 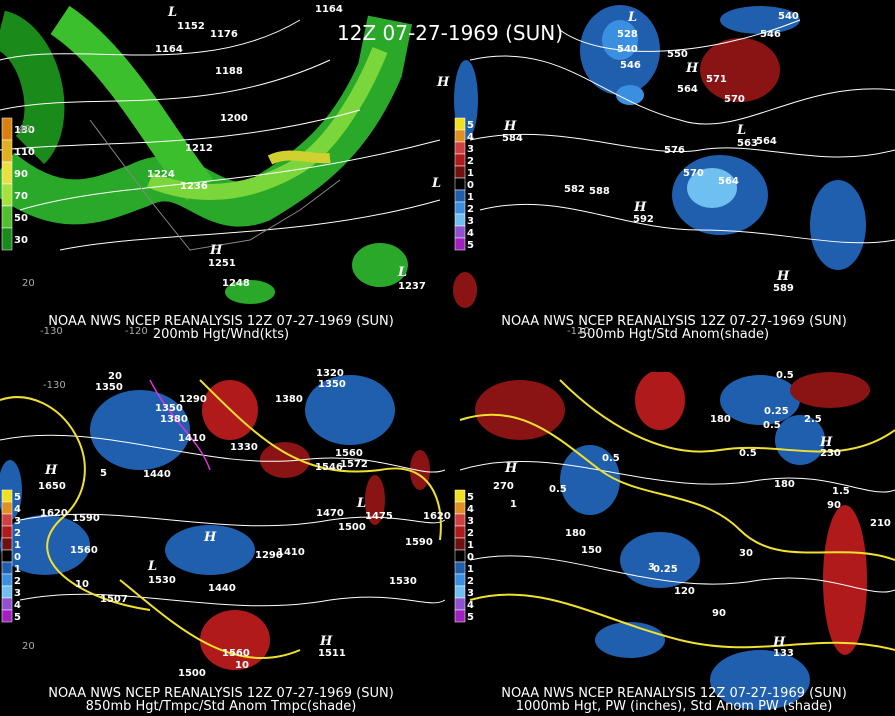 I want to click on contour-label: 0.5, so click(x=772, y=425).